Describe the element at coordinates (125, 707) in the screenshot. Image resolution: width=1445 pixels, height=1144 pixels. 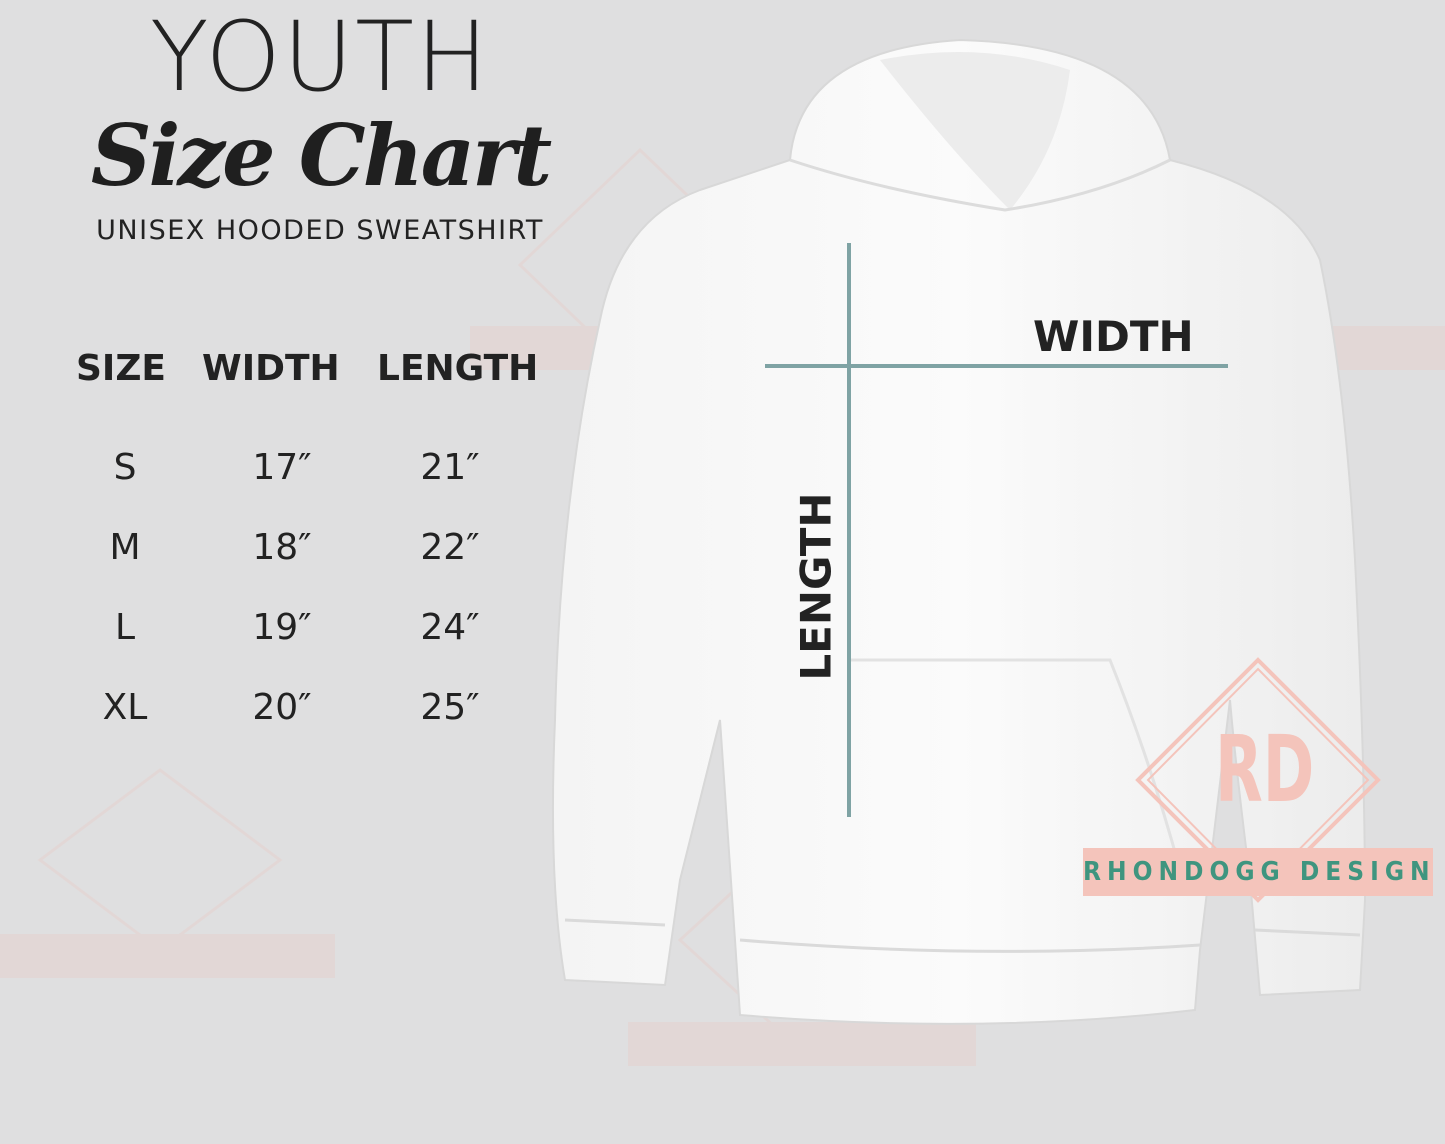
I see `size-cell: XL` at that location.